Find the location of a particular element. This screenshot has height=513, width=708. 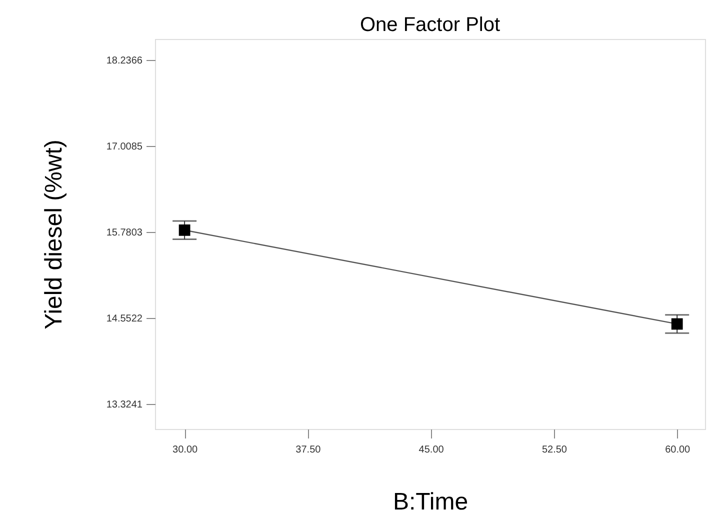

y-tick-label: 13.3241 is located at coordinates (124, 405).